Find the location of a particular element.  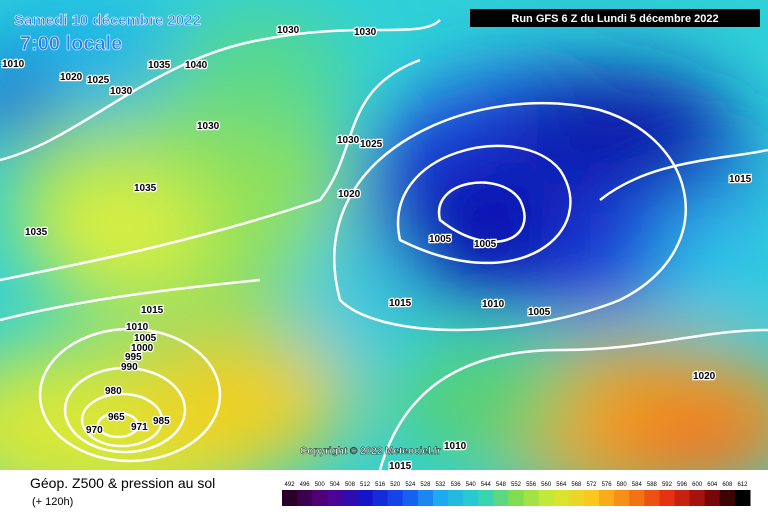

scale-label: 532 is located at coordinates (441, 485).